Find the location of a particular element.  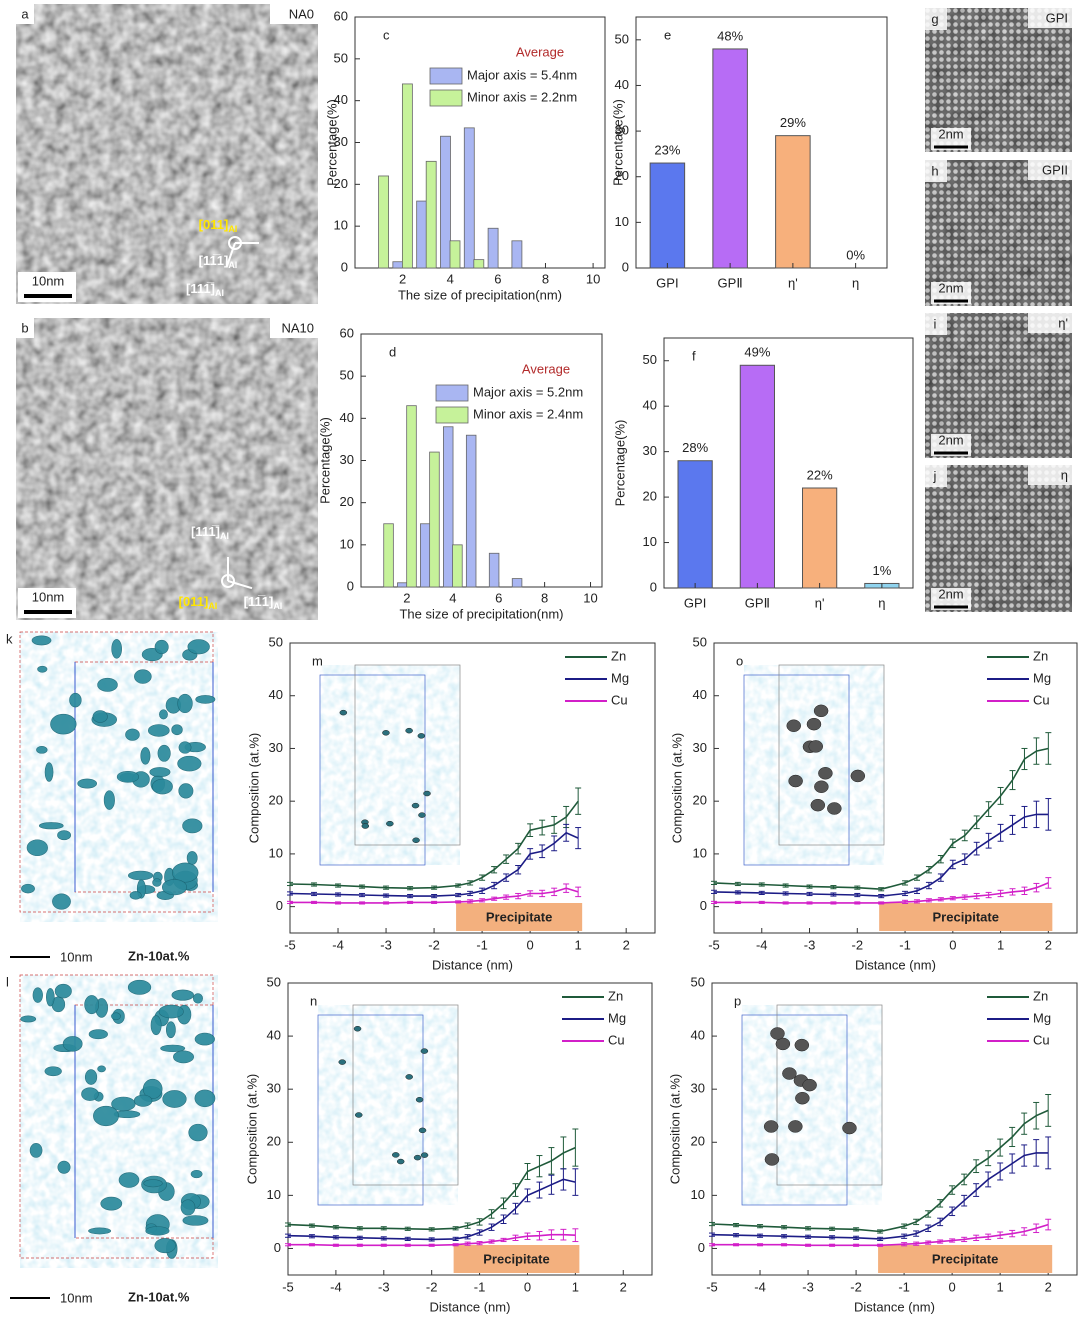

value-label: 28% is located at coordinates (695, 447).